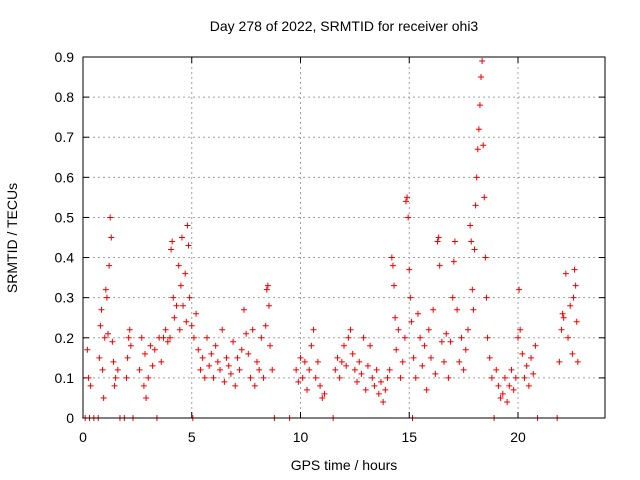  Describe the element at coordinates (70, 418) in the screenshot. I see `y-tick-label: 0` at that location.